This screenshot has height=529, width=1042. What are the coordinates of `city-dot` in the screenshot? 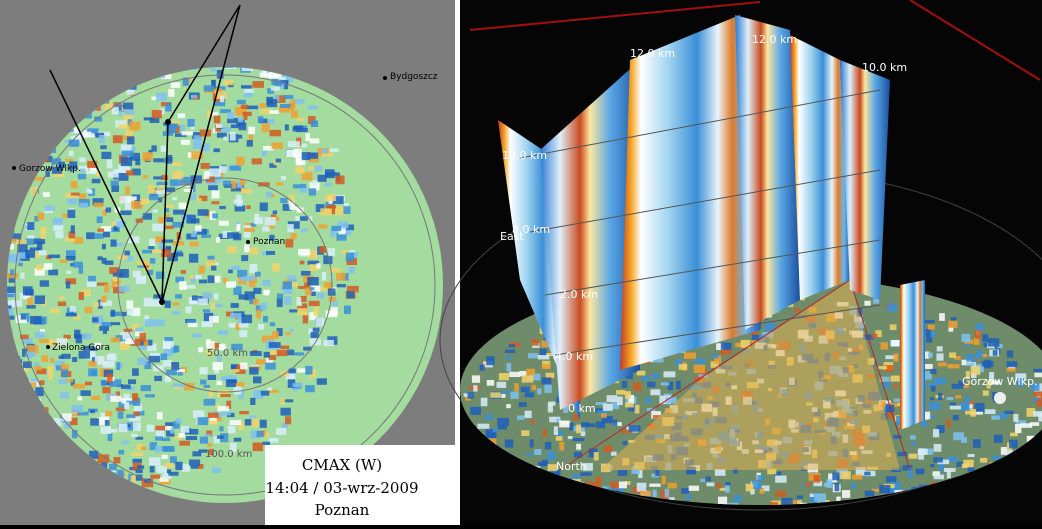 It's located at (385, 78).